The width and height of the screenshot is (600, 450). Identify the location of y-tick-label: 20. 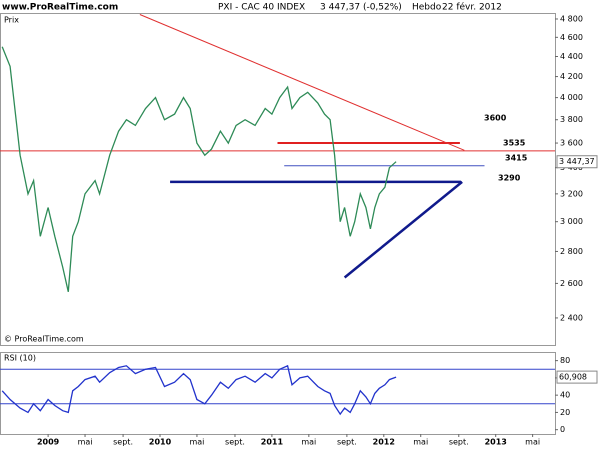
(565, 412).